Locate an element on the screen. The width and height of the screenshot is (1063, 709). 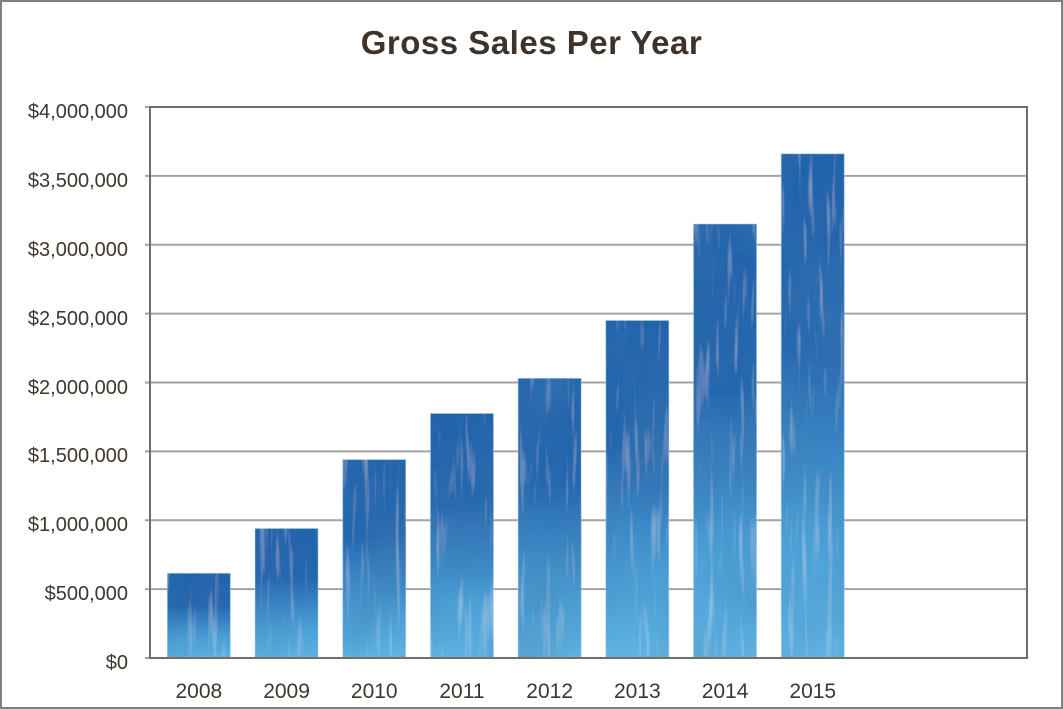
y-axis-tick-label: $2,000,000 is located at coordinates (77, 387).